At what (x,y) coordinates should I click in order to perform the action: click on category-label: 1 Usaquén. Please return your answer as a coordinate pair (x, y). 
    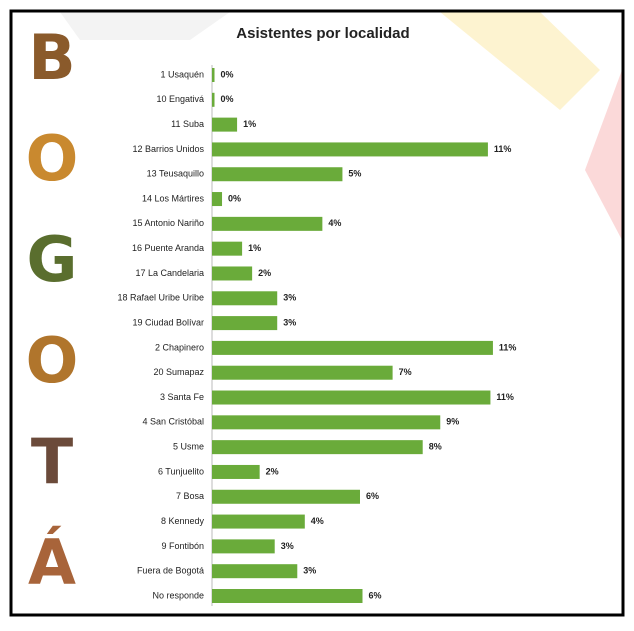
    Looking at the image, I should click on (182, 74).